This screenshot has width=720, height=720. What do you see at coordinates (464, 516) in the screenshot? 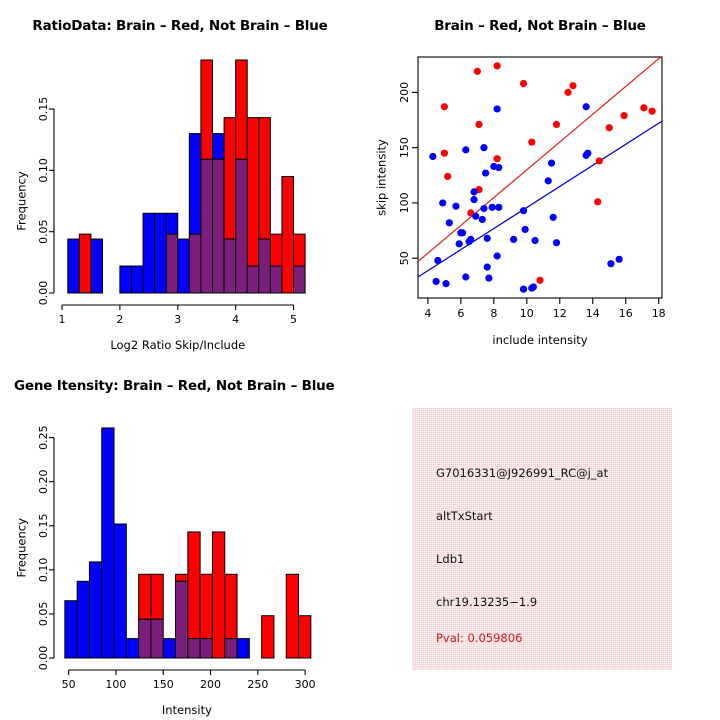
I see `info-event-type: altTxStart` at bounding box center [464, 516].